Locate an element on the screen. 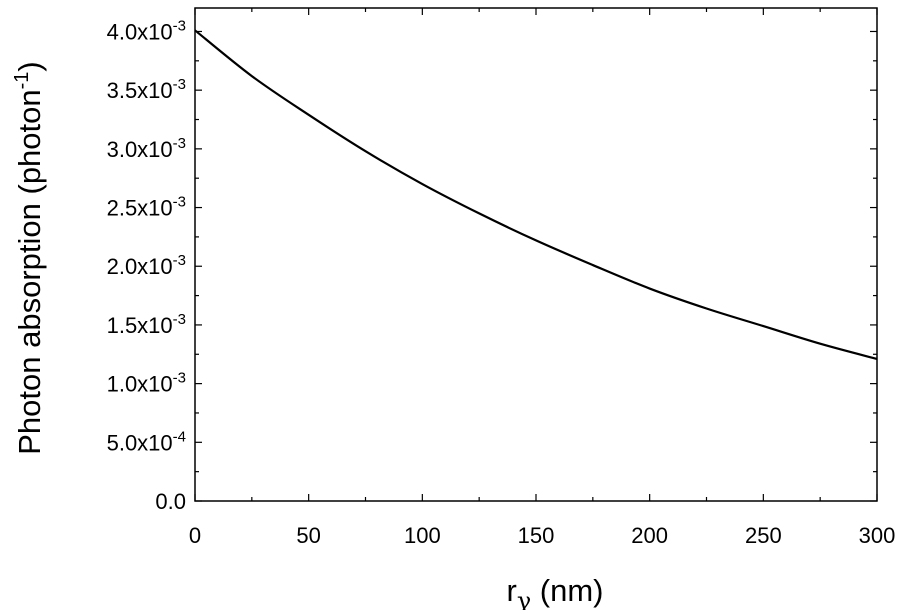  y-tick-label: 0.0 is located at coordinates (170, 501).